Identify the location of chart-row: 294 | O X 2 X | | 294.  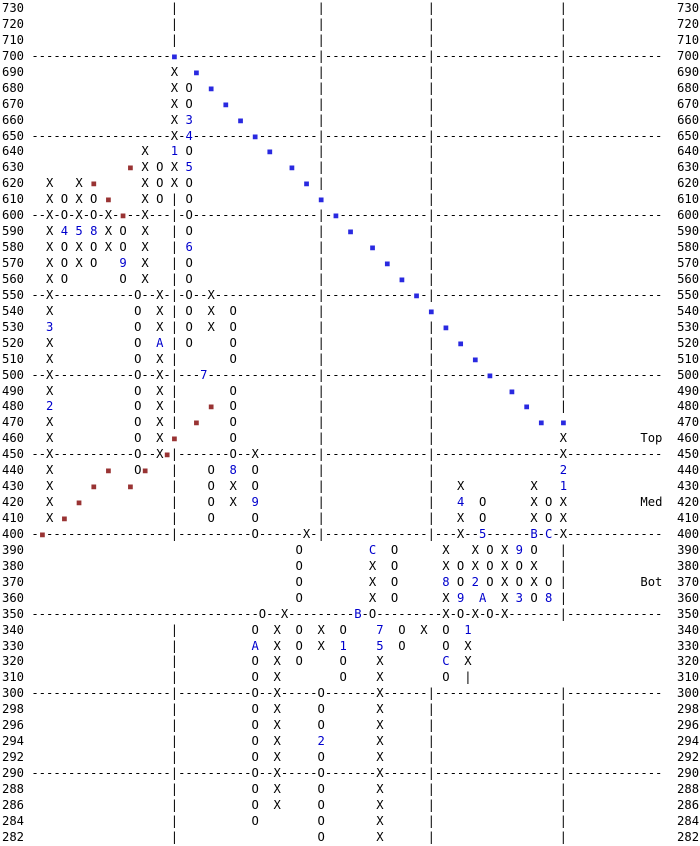
(351, 741).